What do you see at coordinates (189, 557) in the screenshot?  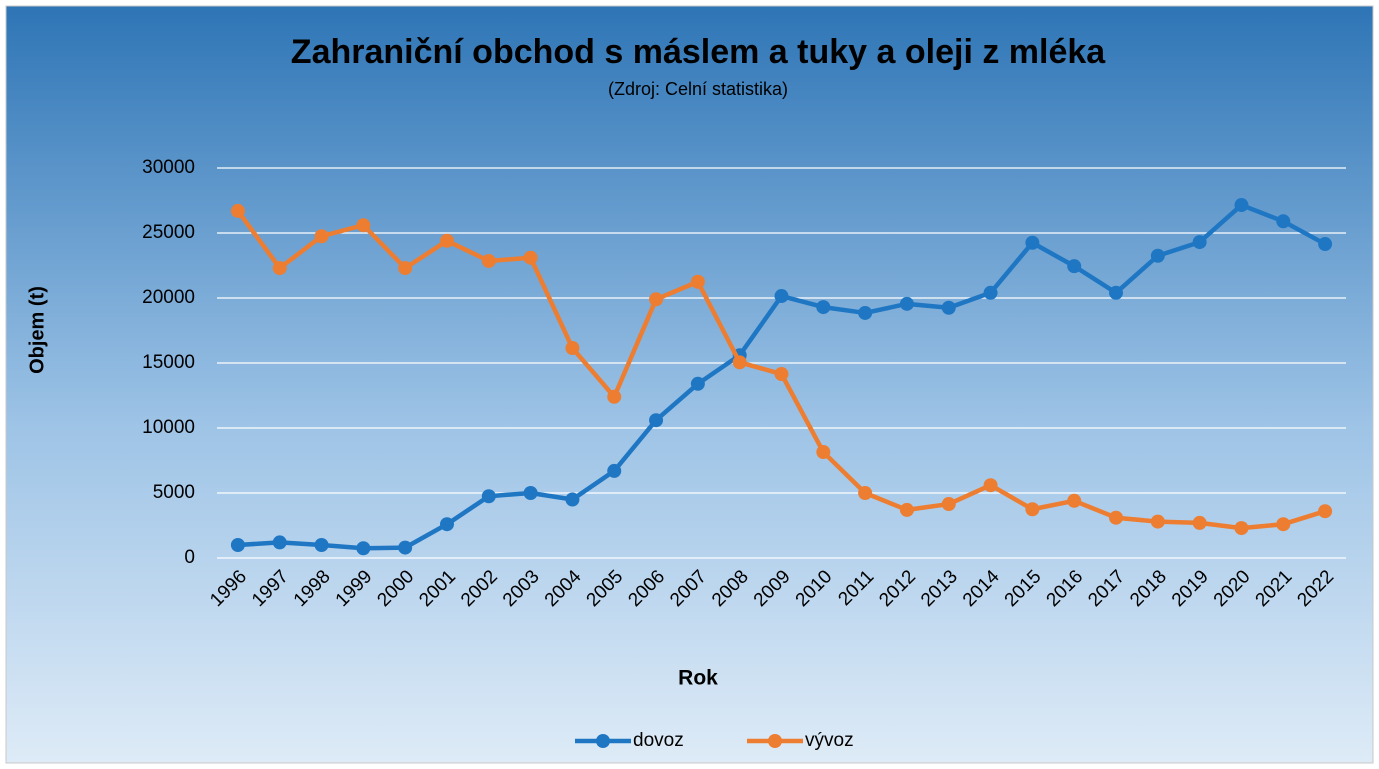 I see `y-tick-label: 0` at bounding box center [189, 557].